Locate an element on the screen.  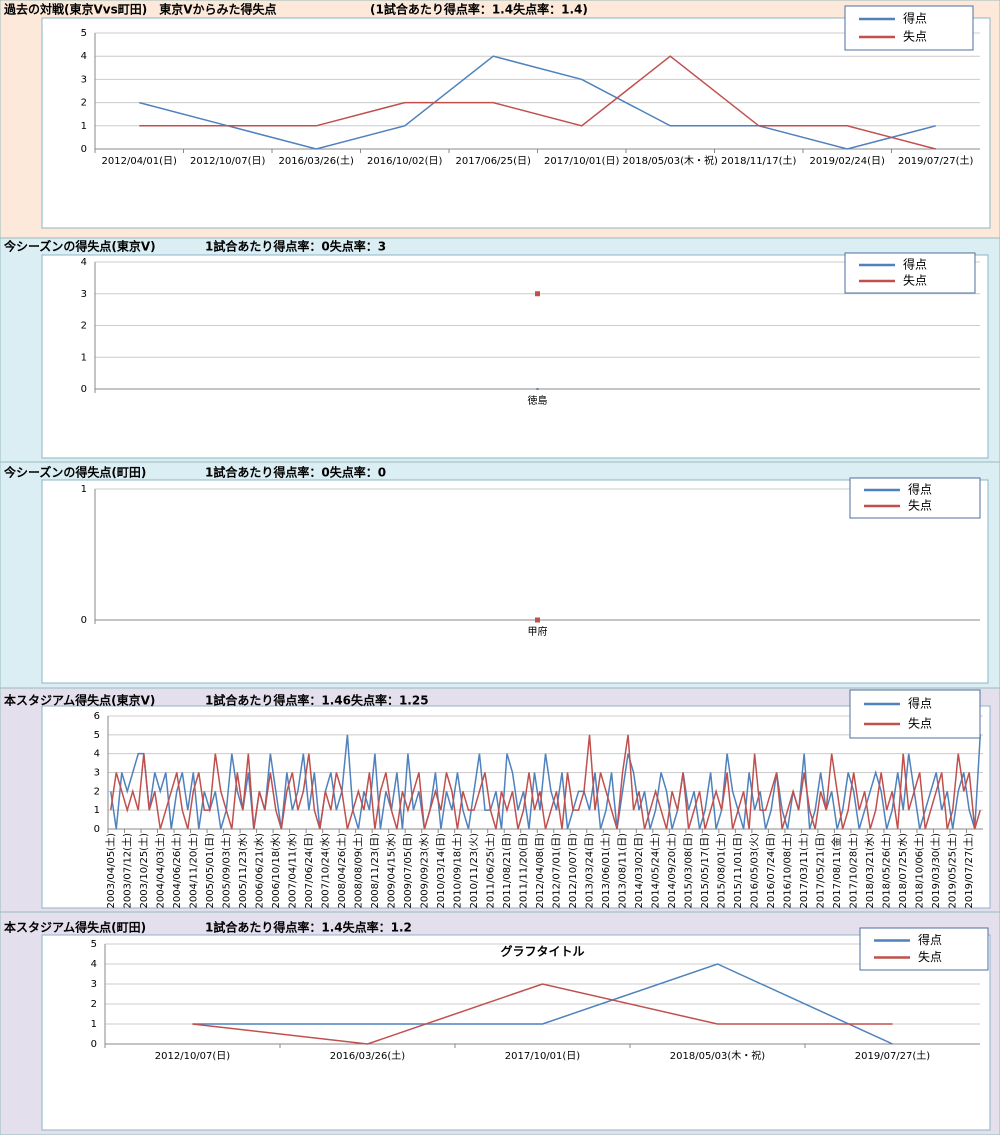
x-tick-label: 2005/09/03(土) is located at coordinates (225, 871).